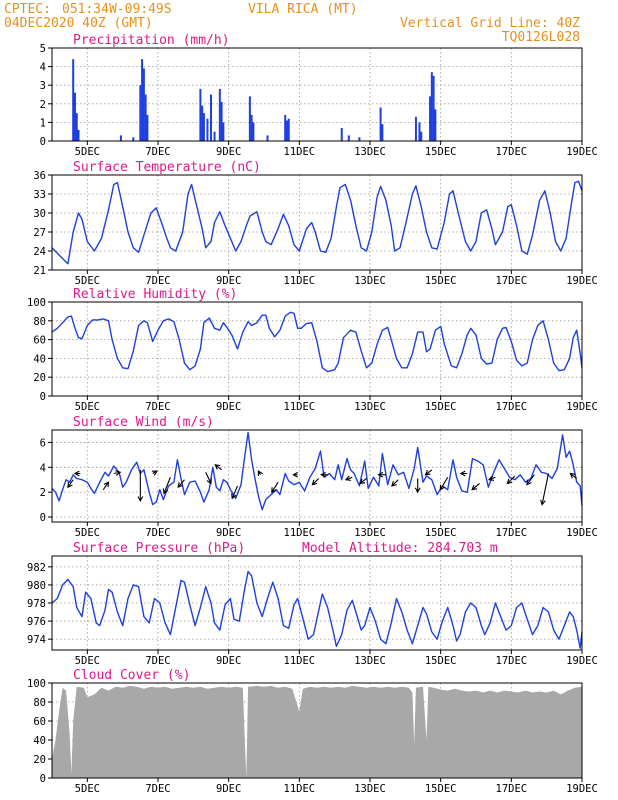 This screenshot has width=618, height=800. Describe the element at coordinates (582, 152) in the screenshot. I see `precipitation-mm-h-xtick-label: 19DEC` at that location.